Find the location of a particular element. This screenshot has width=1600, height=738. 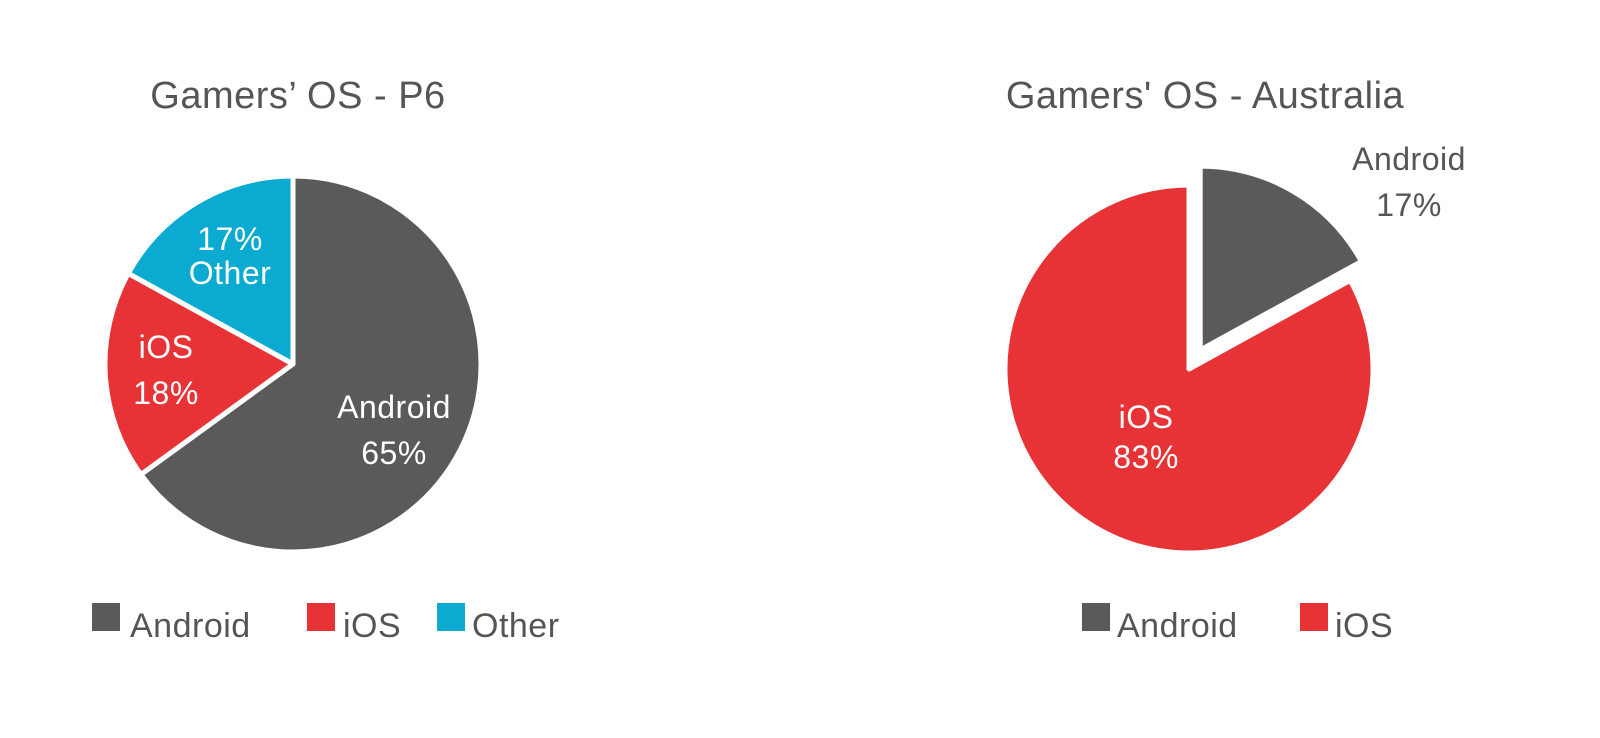

legend-swatch-other is located at coordinates (451, 617).